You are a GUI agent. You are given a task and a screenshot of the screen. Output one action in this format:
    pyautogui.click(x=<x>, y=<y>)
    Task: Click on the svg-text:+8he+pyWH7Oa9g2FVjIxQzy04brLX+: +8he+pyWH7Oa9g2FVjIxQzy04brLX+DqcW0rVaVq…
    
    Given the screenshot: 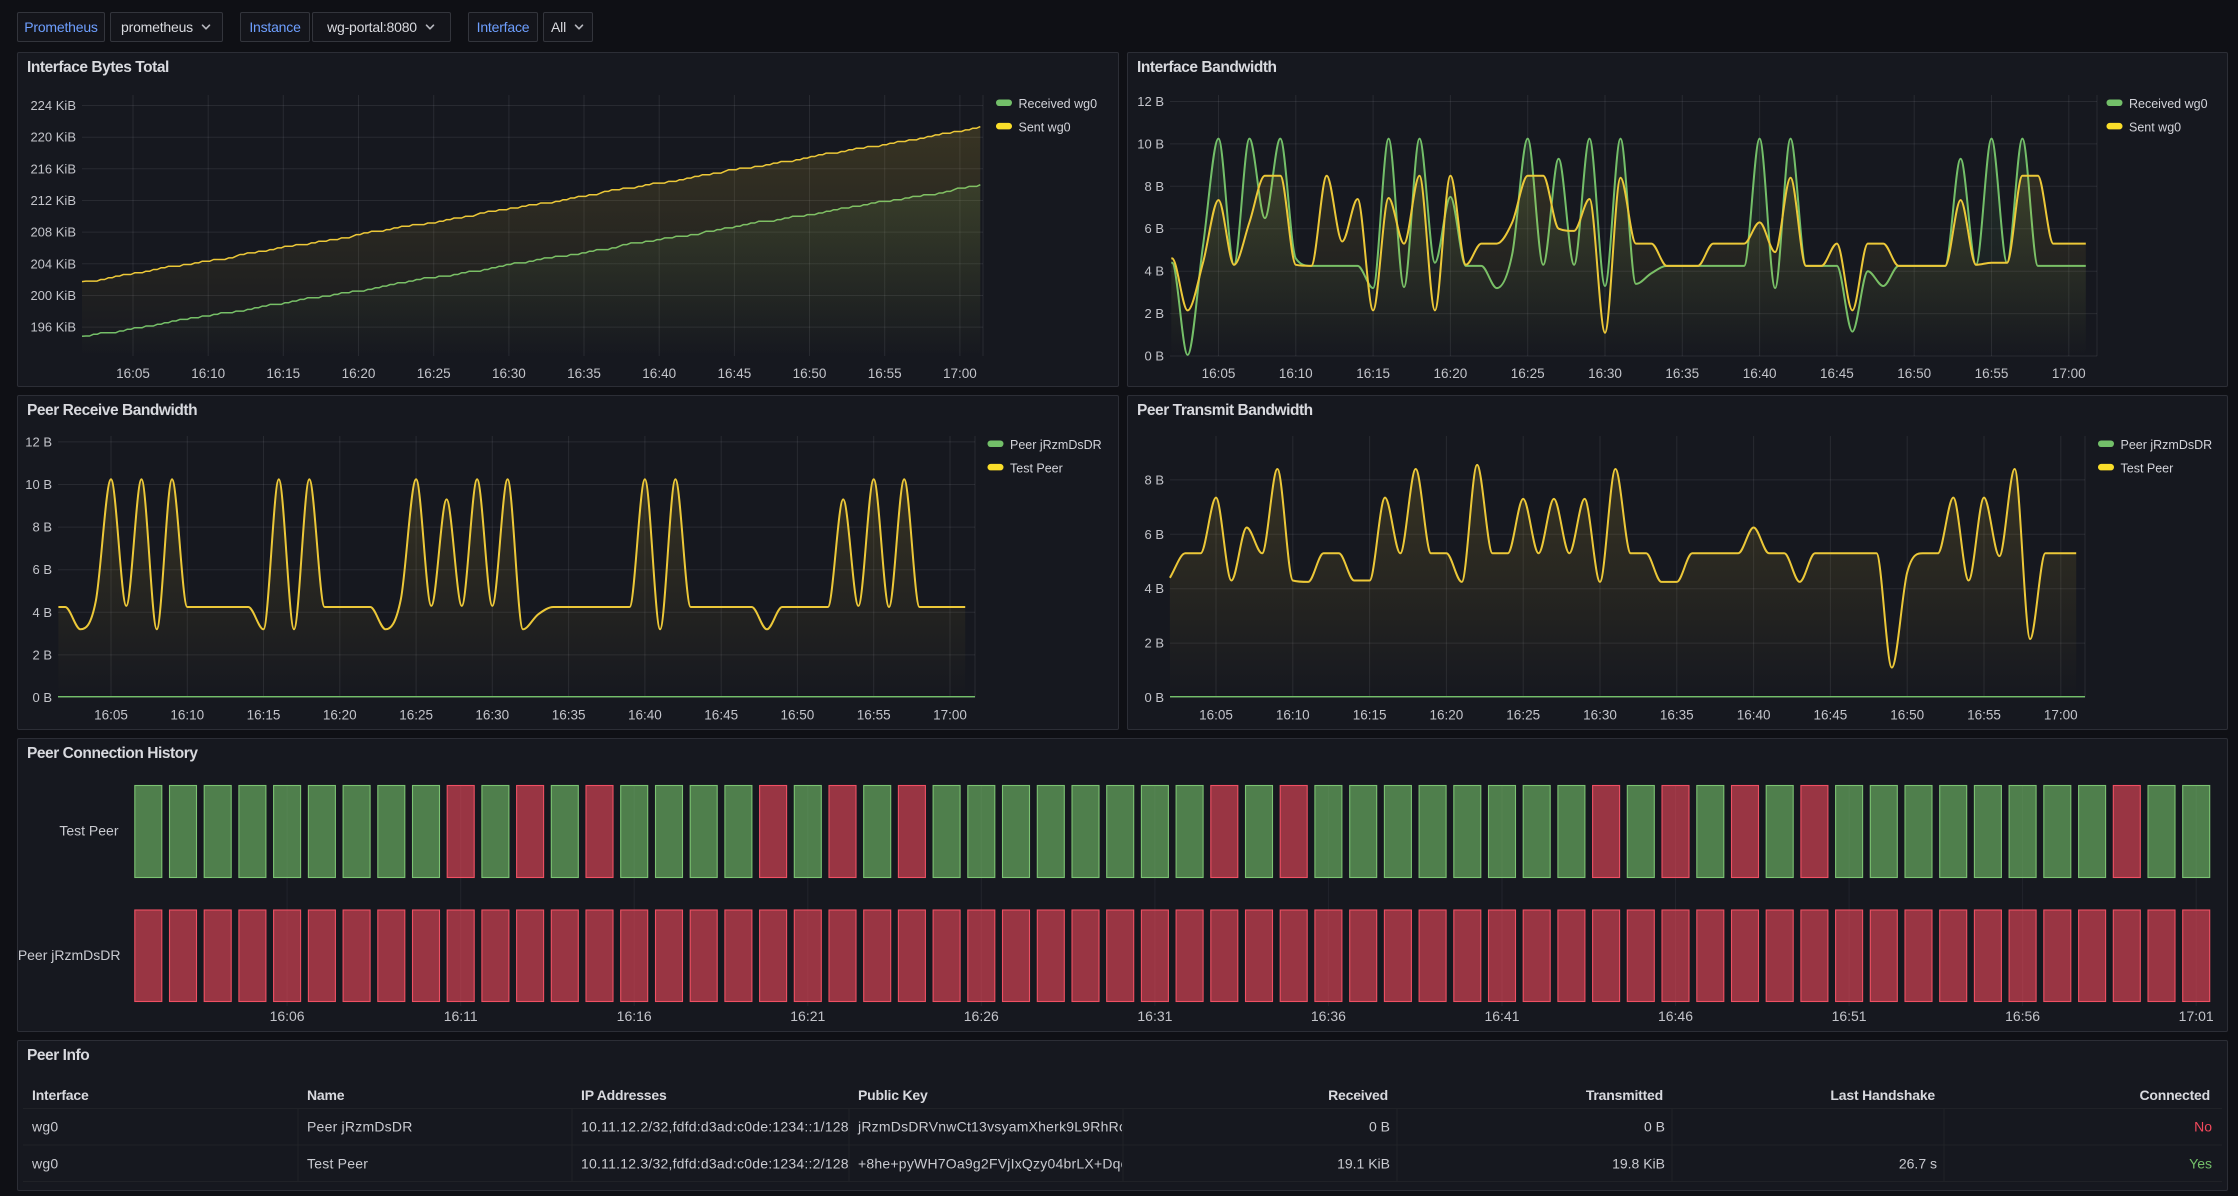 What is the action you would take?
    pyautogui.click(x=1039, y=1164)
    